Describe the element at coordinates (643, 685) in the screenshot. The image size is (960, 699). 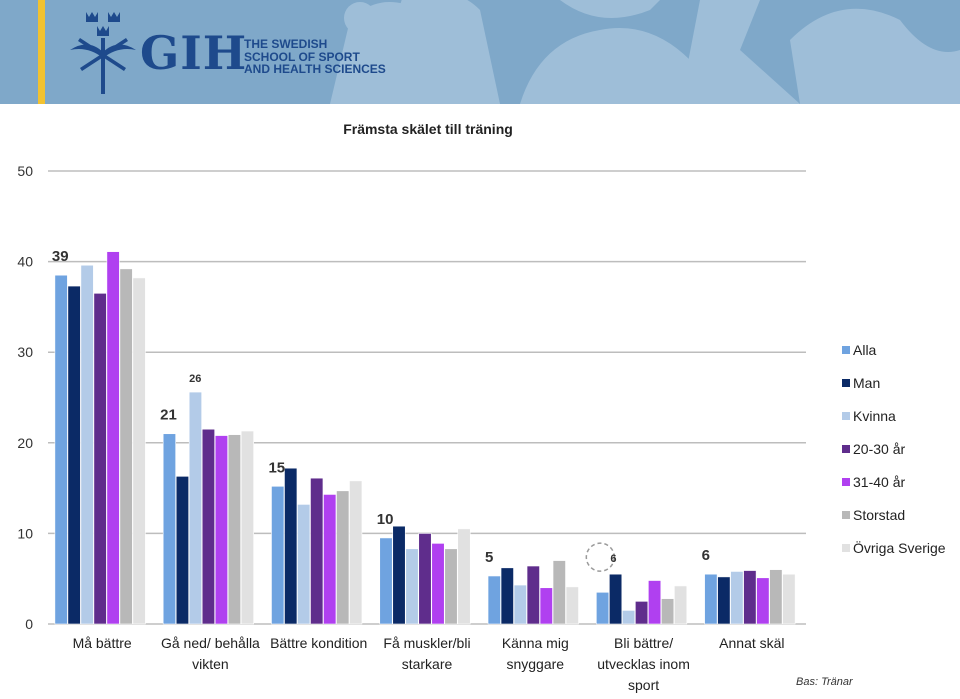
I see `x-tick-label: sport` at that location.